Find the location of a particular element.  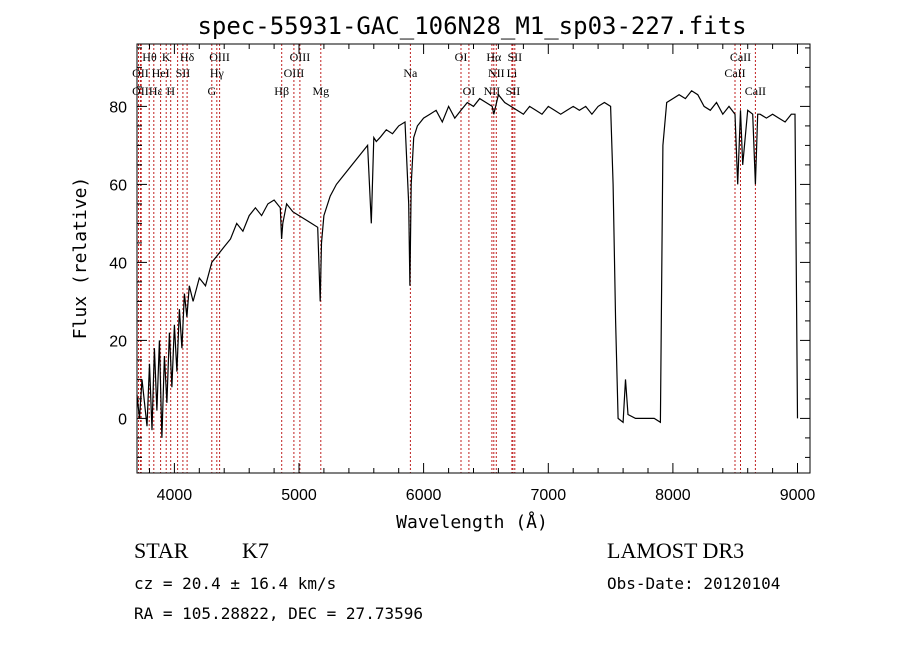

line-label: HeI is located at coordinates (161, 73).